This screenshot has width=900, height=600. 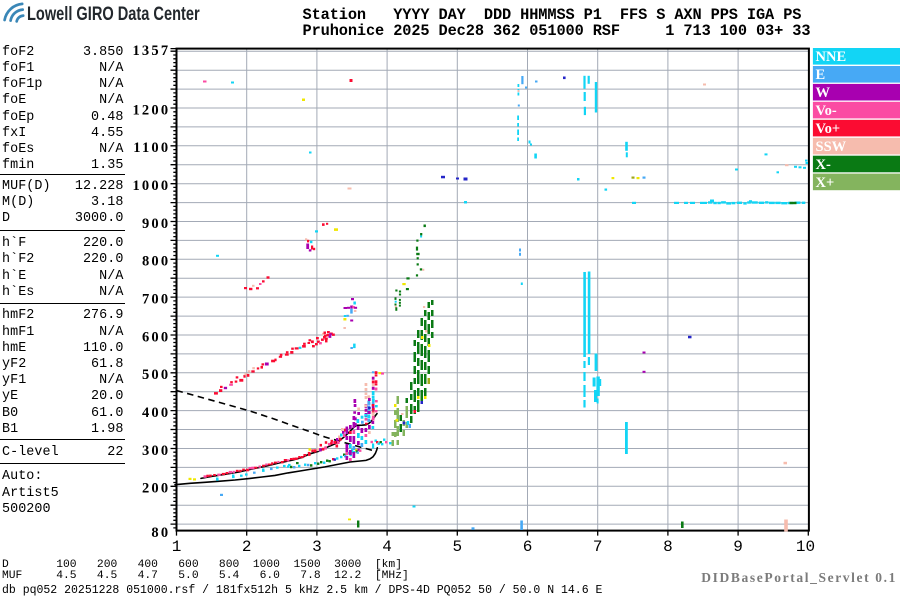 What do you see at coordinates (831, 57) in the screenshot?
I see `svg-text: NNE` at bounding box center [831, 57].